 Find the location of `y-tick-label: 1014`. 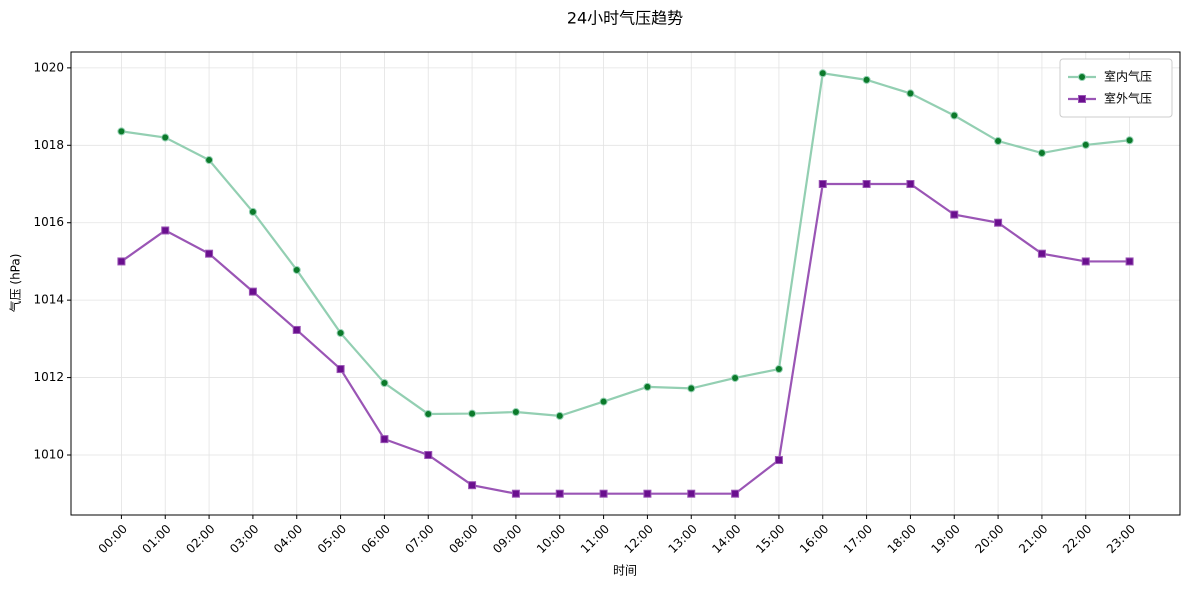

y-tick-label: 1014 is located at coordinates (48, 300).